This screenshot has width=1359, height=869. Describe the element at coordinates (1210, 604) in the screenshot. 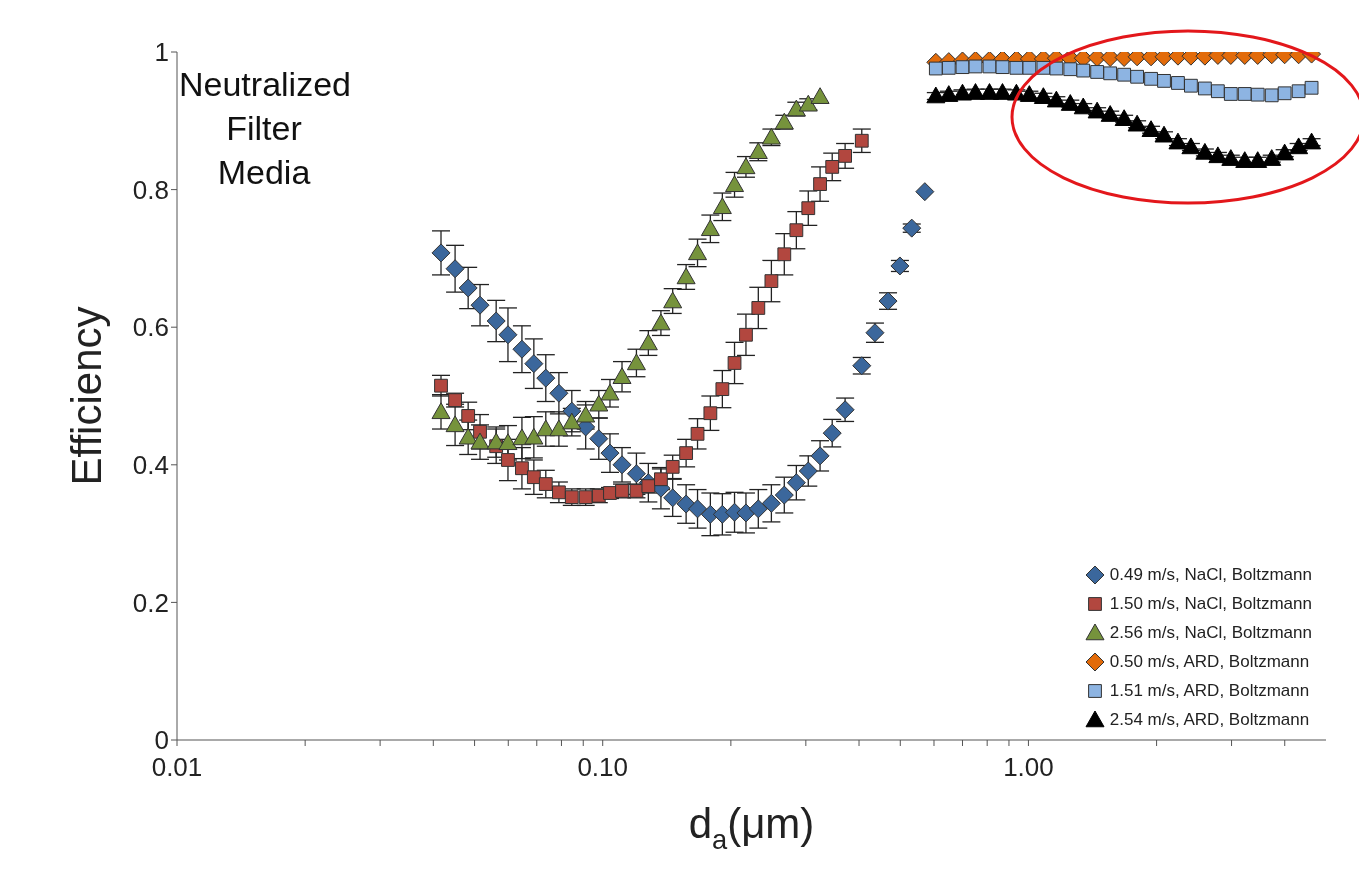

I see `legend-label: 1.50 m/s, NaCl, Boltzmann` at that location.